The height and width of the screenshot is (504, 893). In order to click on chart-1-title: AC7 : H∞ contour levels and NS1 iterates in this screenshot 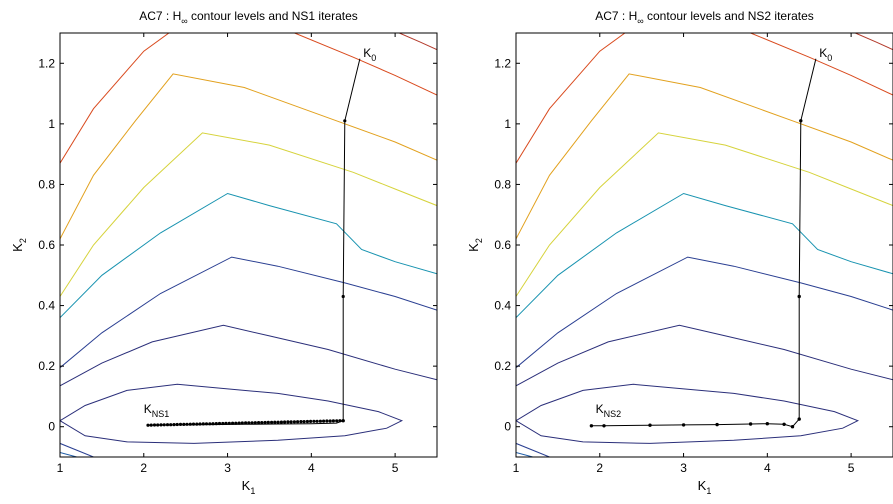, I will do `click(248, 17)`.